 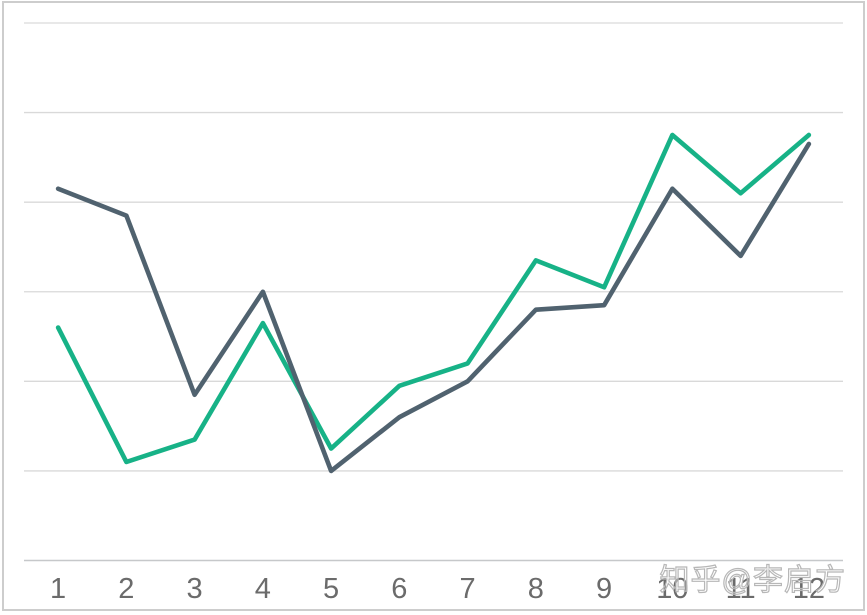 What do you see at coordinates (468, 589) in the screenshot?
I see `x-axis-label: 7` at bounding box center [468, 589].